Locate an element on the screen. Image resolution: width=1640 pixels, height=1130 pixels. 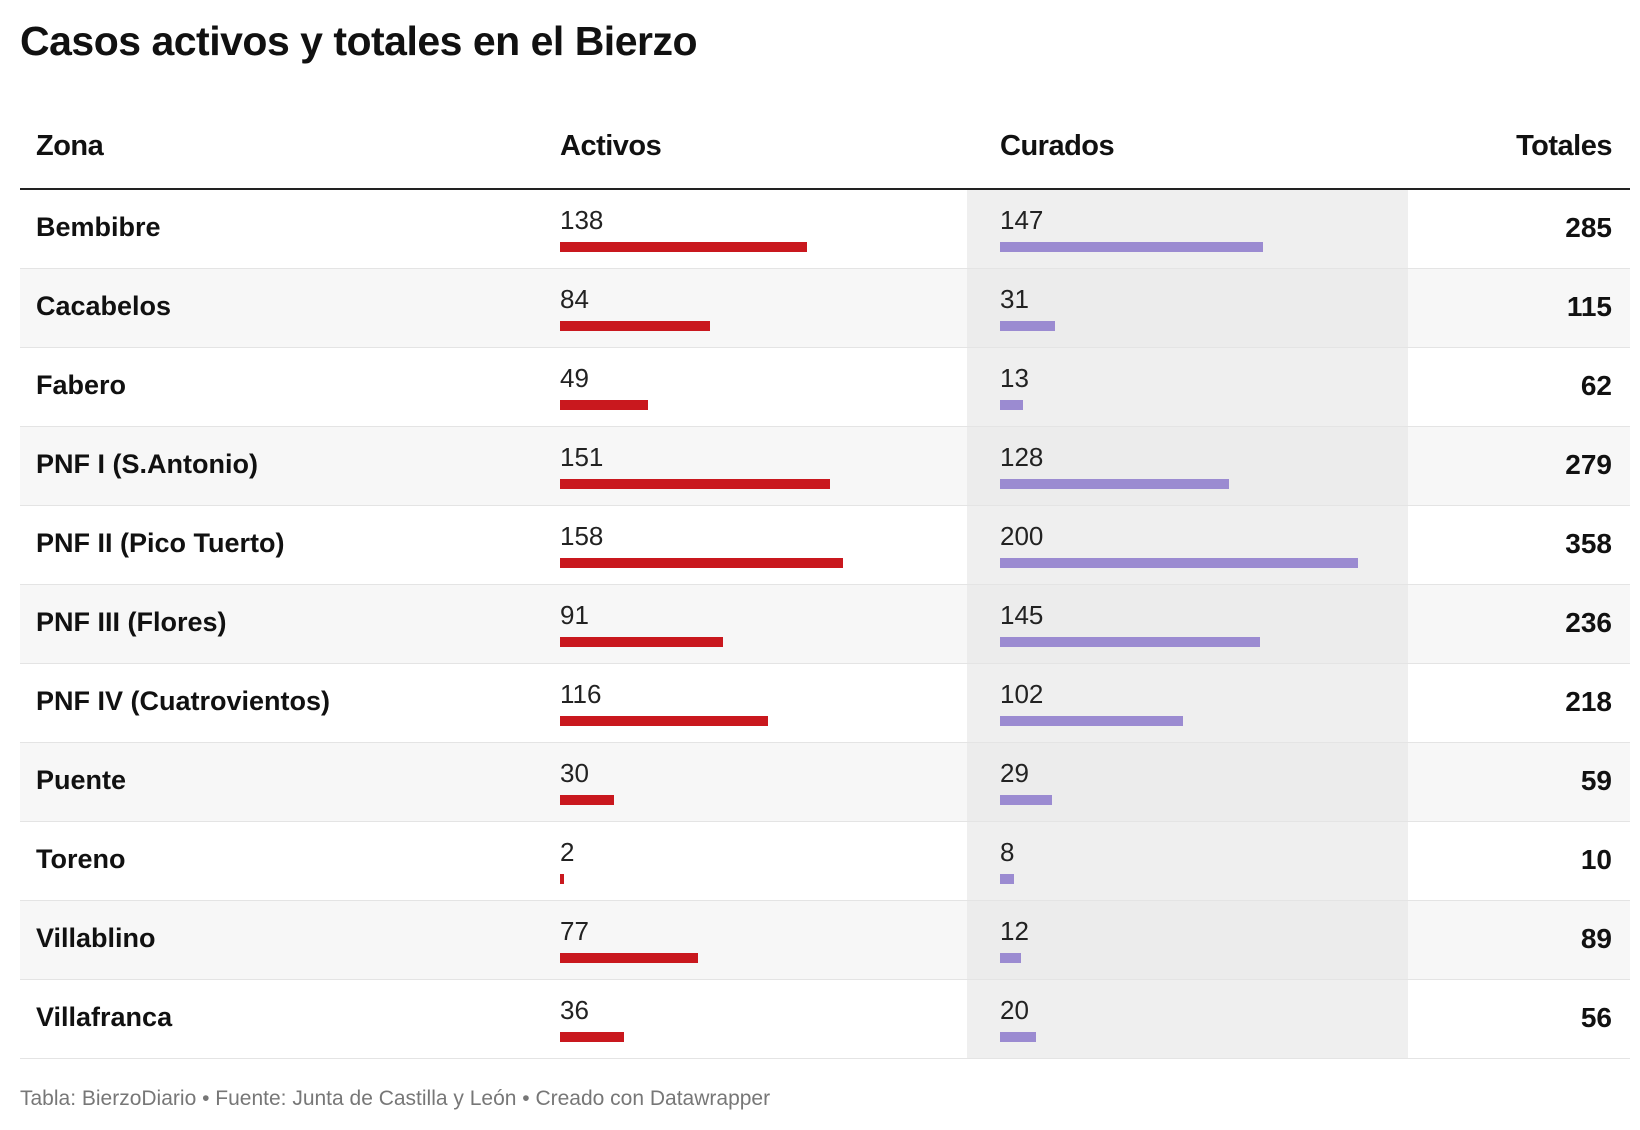
totales-value: 62 is located at coordinates (1596, 385).